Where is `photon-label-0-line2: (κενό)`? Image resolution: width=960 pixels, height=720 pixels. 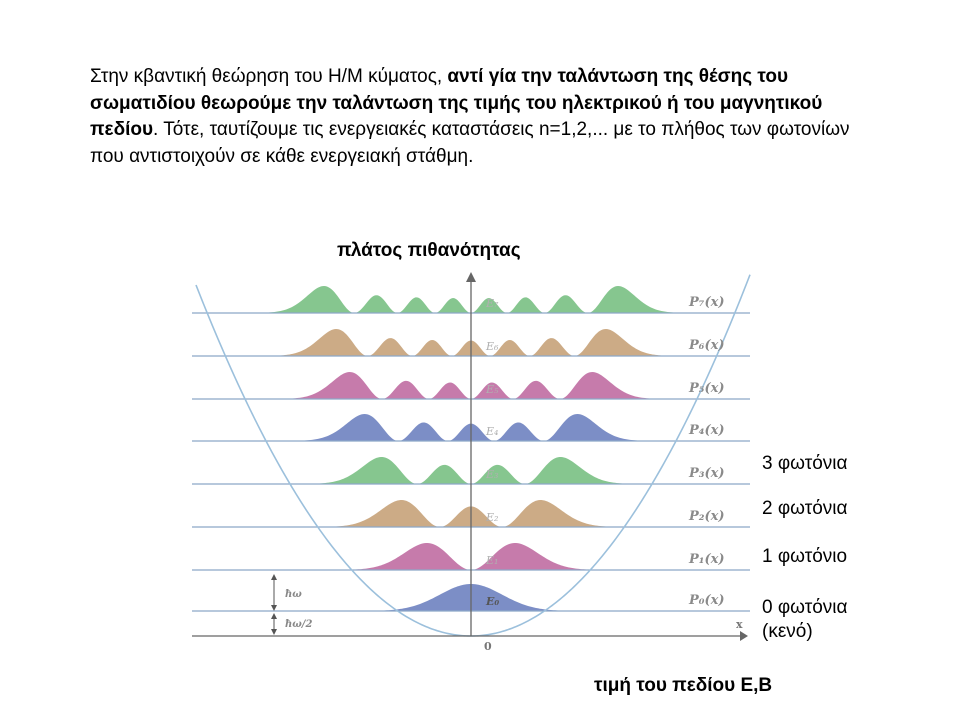 photon-label-0-line2: (κενό) is located at coordinates (787, 631).